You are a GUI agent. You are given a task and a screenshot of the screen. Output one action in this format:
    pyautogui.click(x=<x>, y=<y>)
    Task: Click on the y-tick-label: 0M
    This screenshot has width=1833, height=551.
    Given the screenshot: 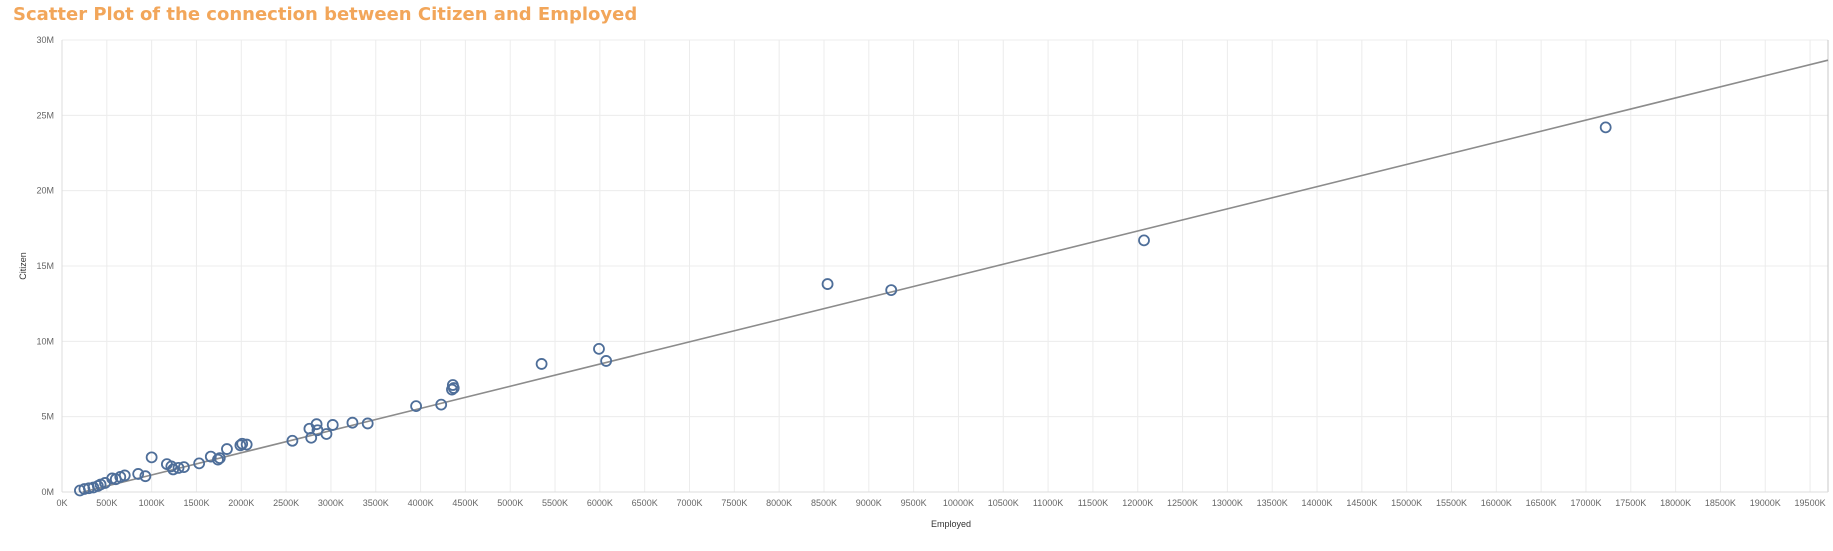 What is the action you would take?
    pyautogui.click(x=47, y=492)
    